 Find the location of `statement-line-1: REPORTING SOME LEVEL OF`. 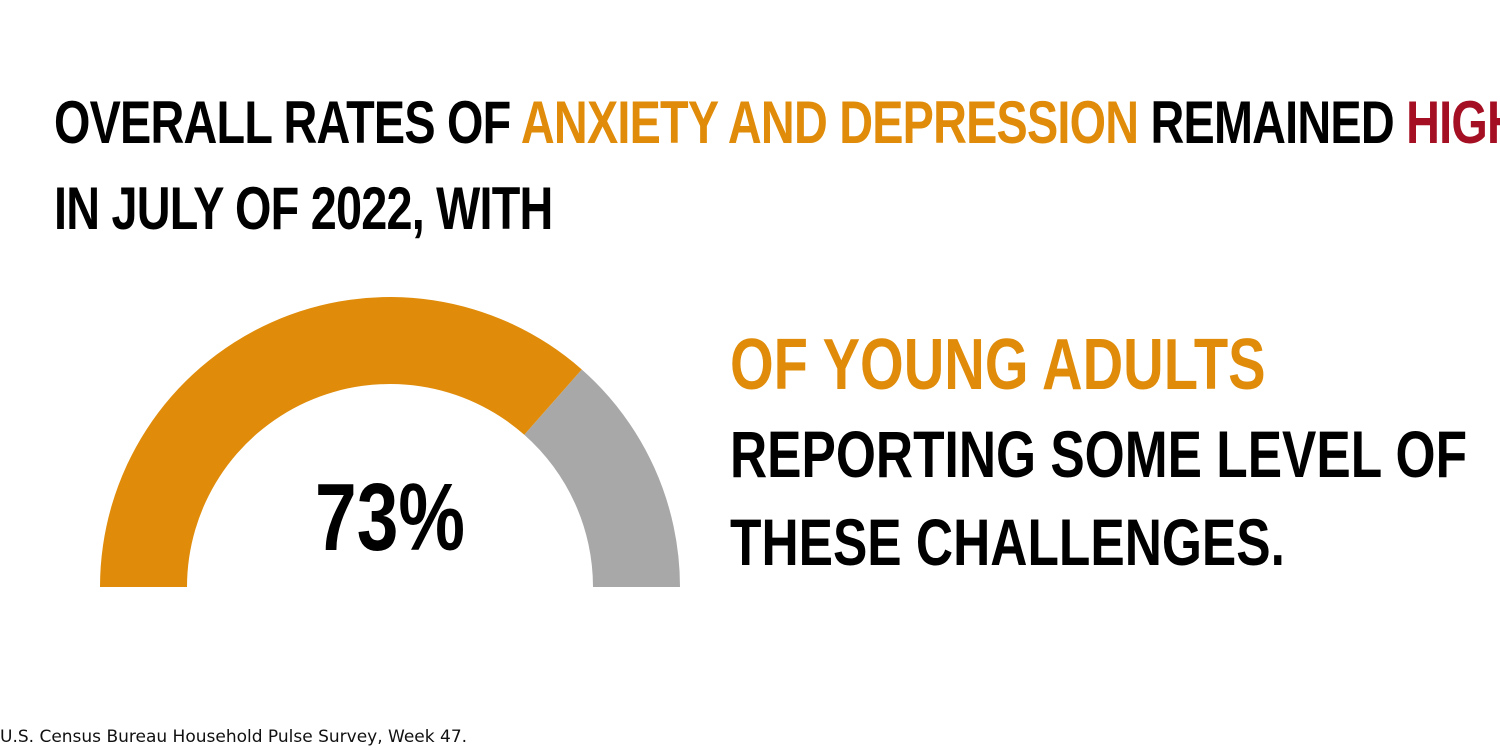

statement-line-1: REPORTING SOME LEVEL OF is located at coordinates (1099, 454).